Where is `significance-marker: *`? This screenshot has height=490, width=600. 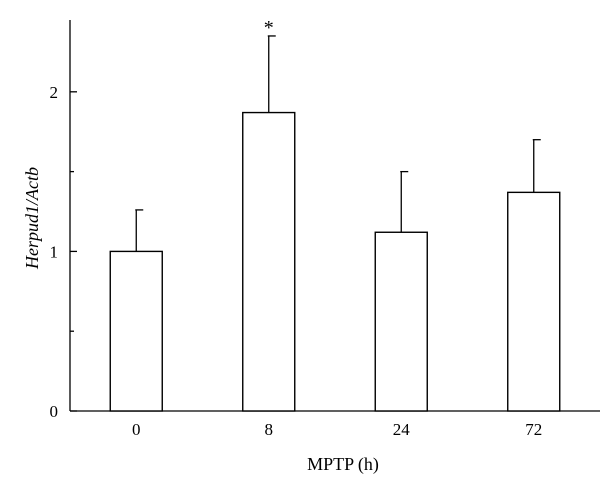
significance-marker: * is located at coordinates (269, 28).